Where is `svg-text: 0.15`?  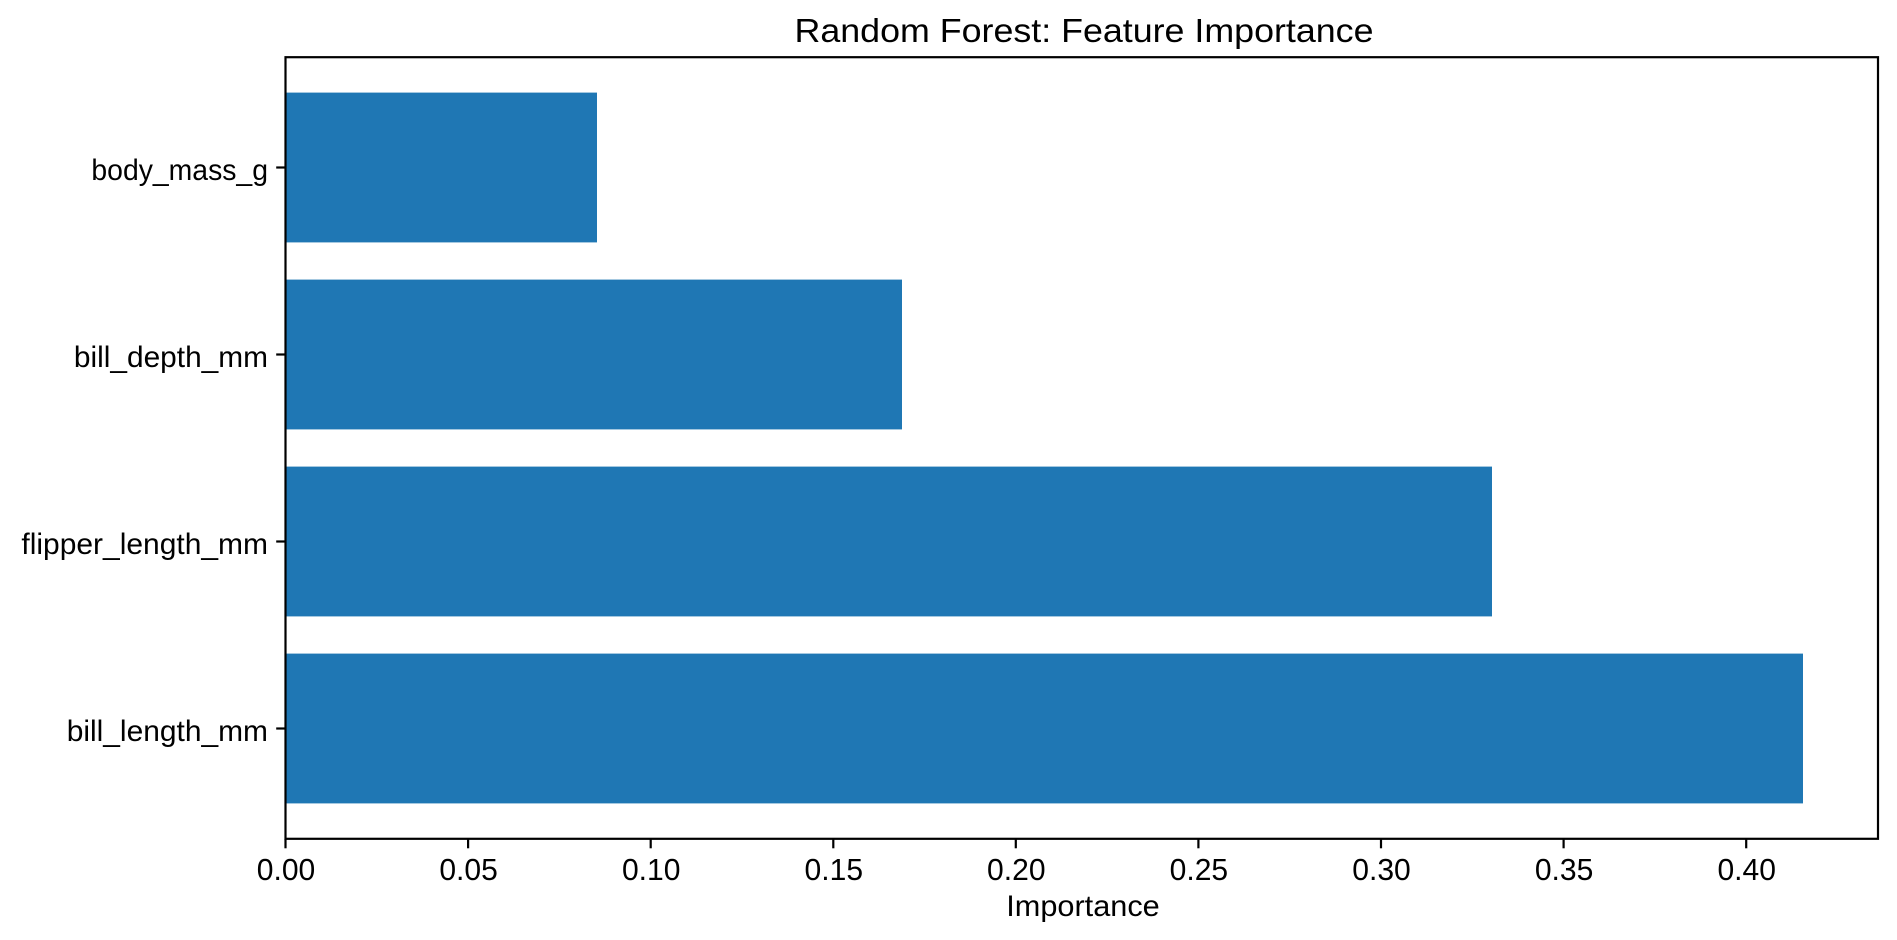 svg-text: 0.15 is located at coordinates (834, 869).